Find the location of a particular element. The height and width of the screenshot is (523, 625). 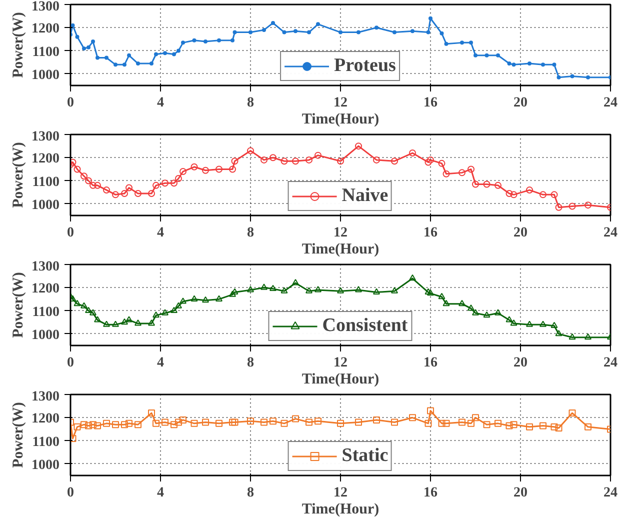

legend-label: Consistent is located at coordinates (365, 326).